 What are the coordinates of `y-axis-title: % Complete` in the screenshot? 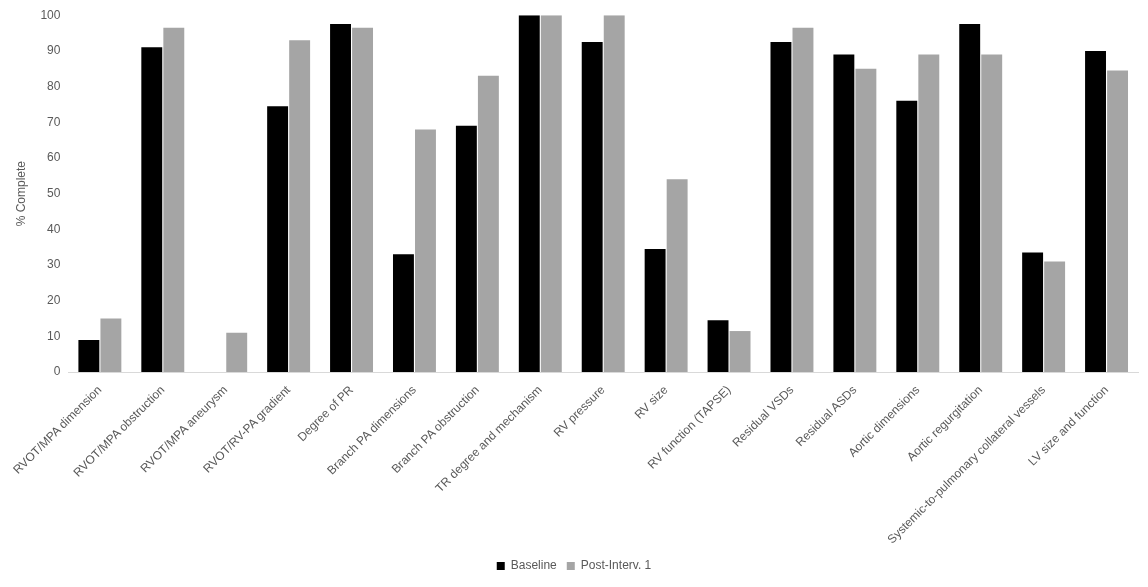 It's located at (20, 193).